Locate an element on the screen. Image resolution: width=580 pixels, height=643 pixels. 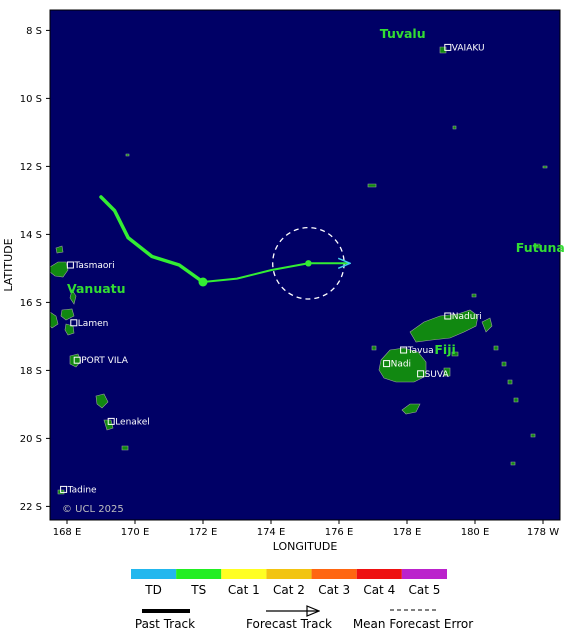
place-label: PORT VILA is located at coordinates (105, 361).